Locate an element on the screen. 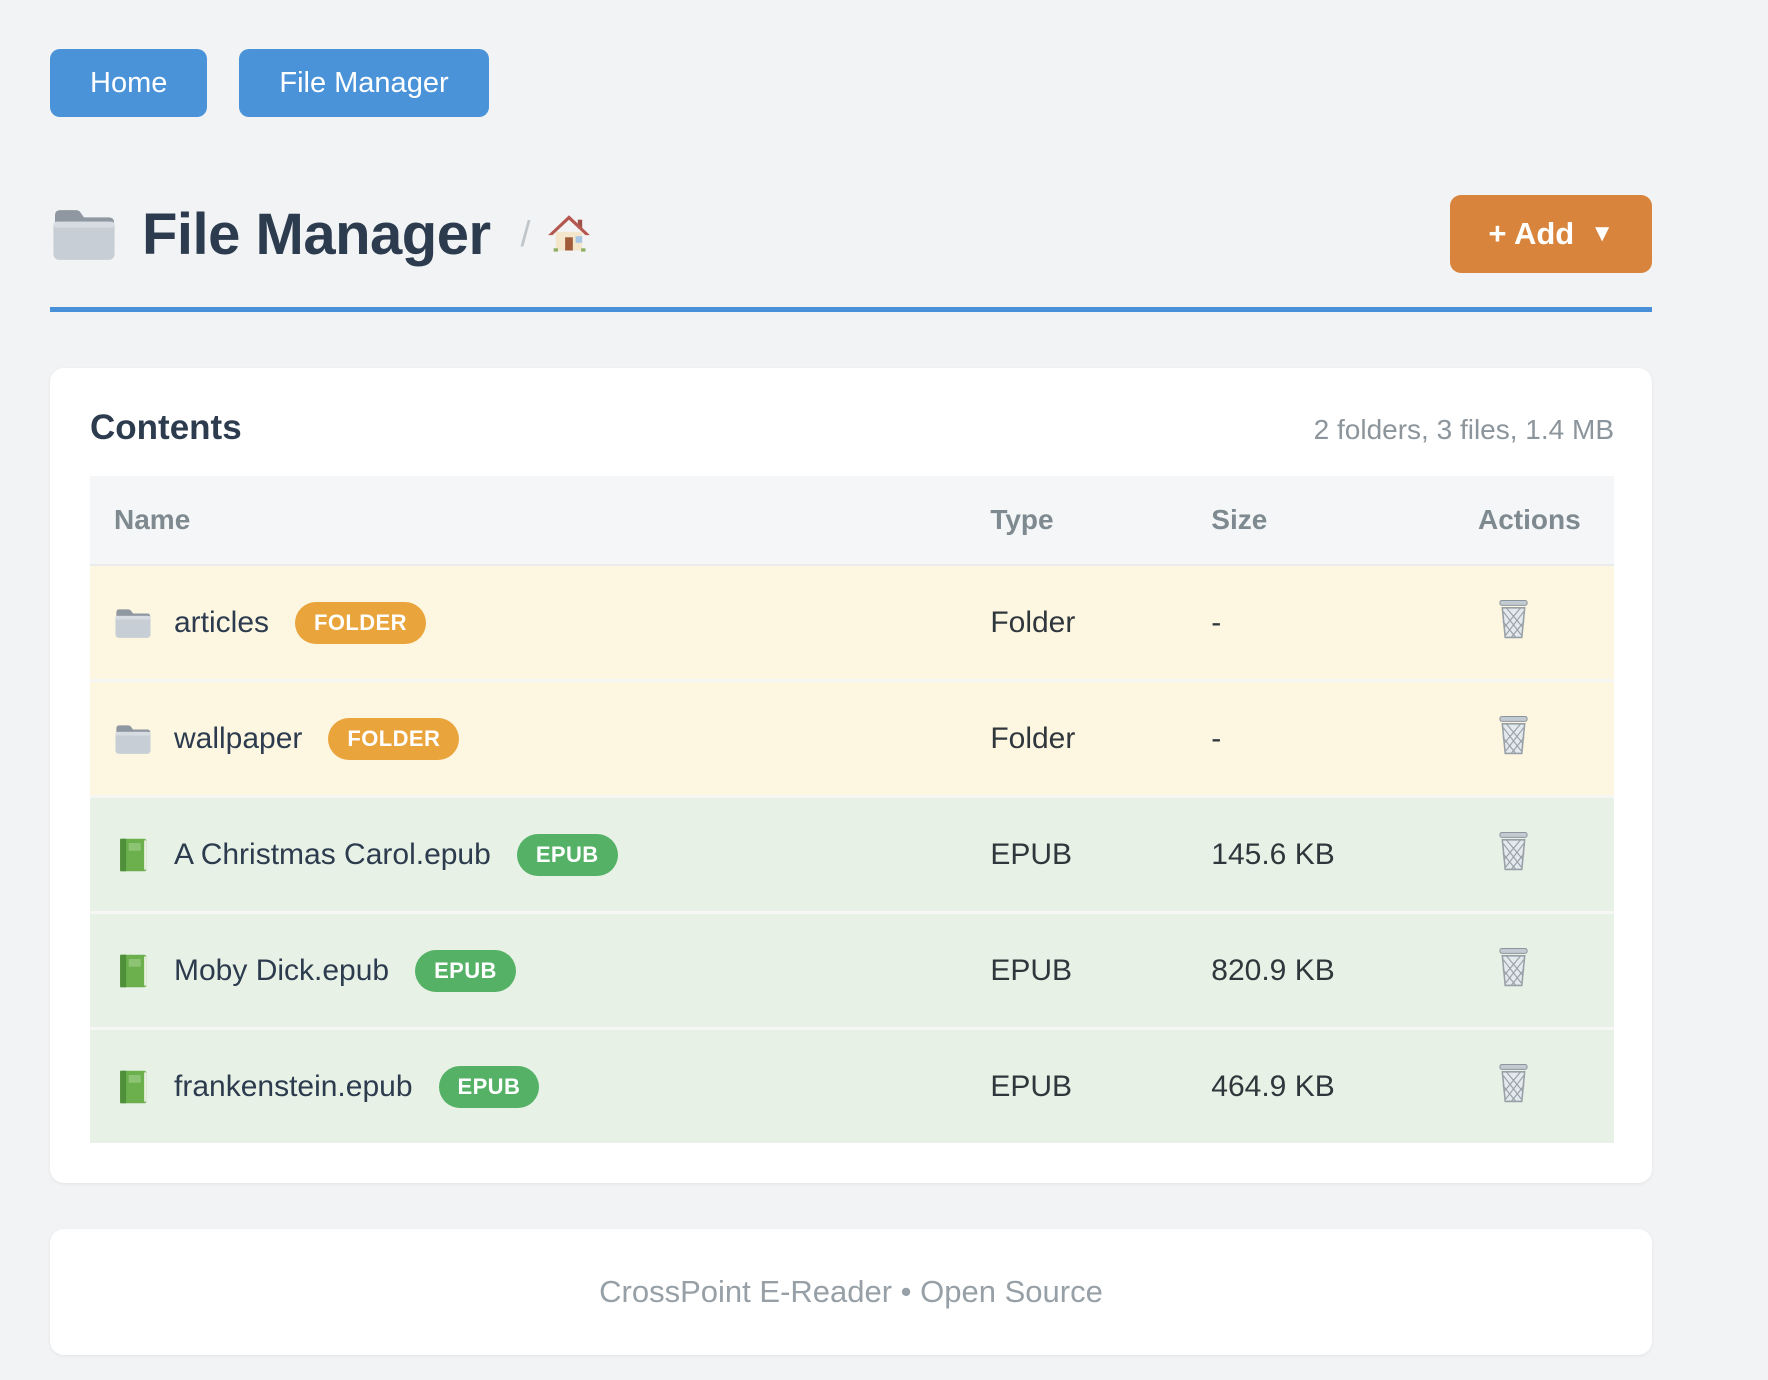 This screenshot has width=1768, height=1380. breadcrumb: / is located at coordinates (556, 234).